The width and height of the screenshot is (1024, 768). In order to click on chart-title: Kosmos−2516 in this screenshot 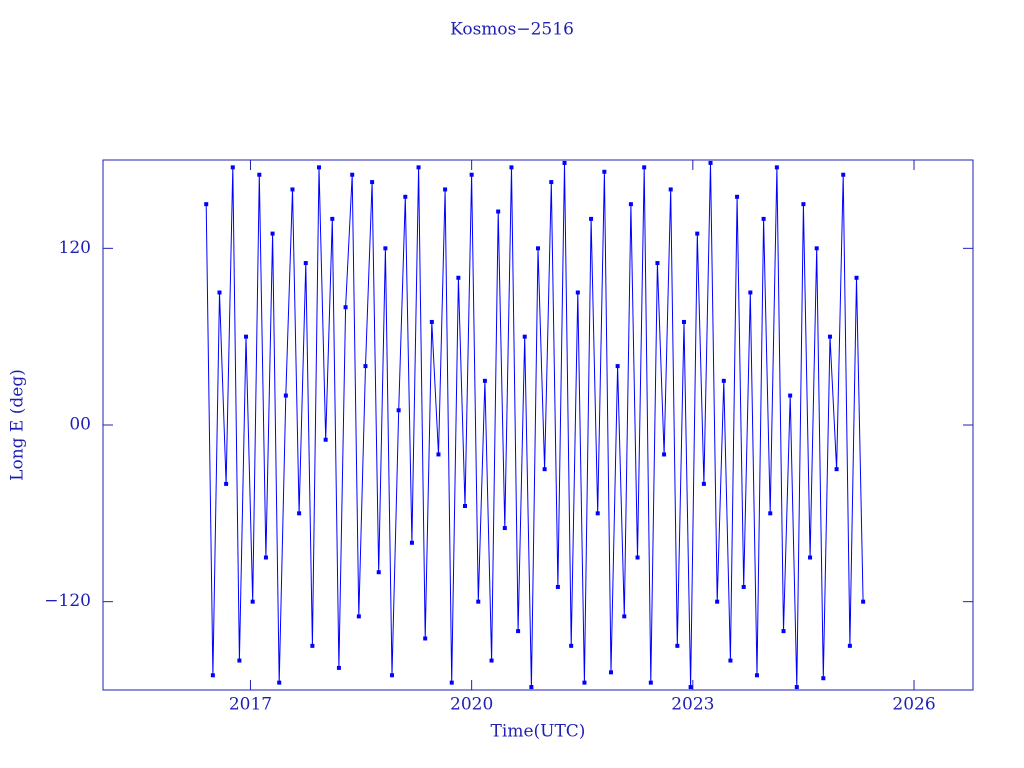, I will do `click(512, 30)`.